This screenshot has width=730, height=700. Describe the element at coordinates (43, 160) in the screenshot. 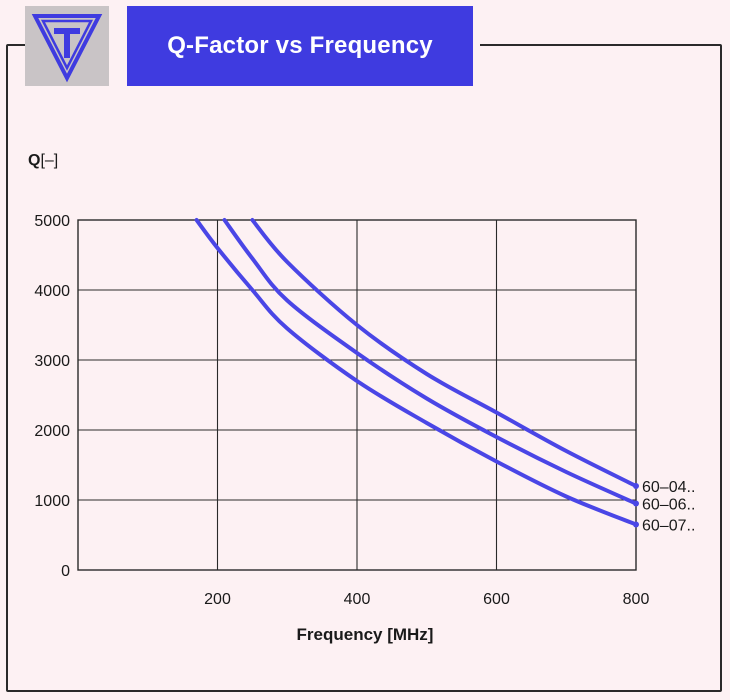

I see `y-axis-label: Q[–]` at that location.